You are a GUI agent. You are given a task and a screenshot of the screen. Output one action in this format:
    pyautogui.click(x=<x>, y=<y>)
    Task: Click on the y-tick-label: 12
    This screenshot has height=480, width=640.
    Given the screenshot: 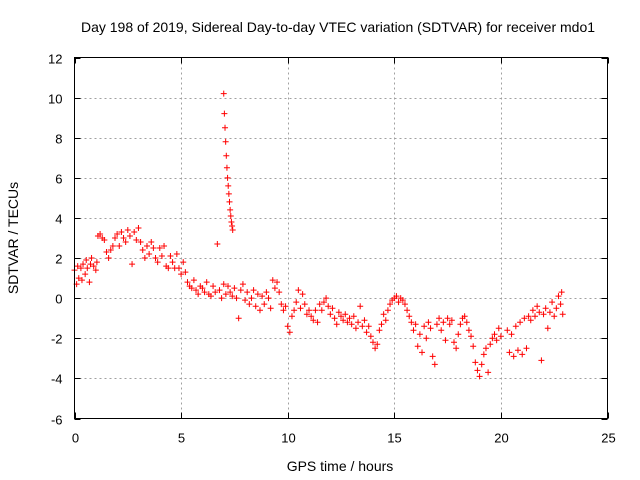 What is the action you would take?
    pyautogui.click(x=55, y=59)
    